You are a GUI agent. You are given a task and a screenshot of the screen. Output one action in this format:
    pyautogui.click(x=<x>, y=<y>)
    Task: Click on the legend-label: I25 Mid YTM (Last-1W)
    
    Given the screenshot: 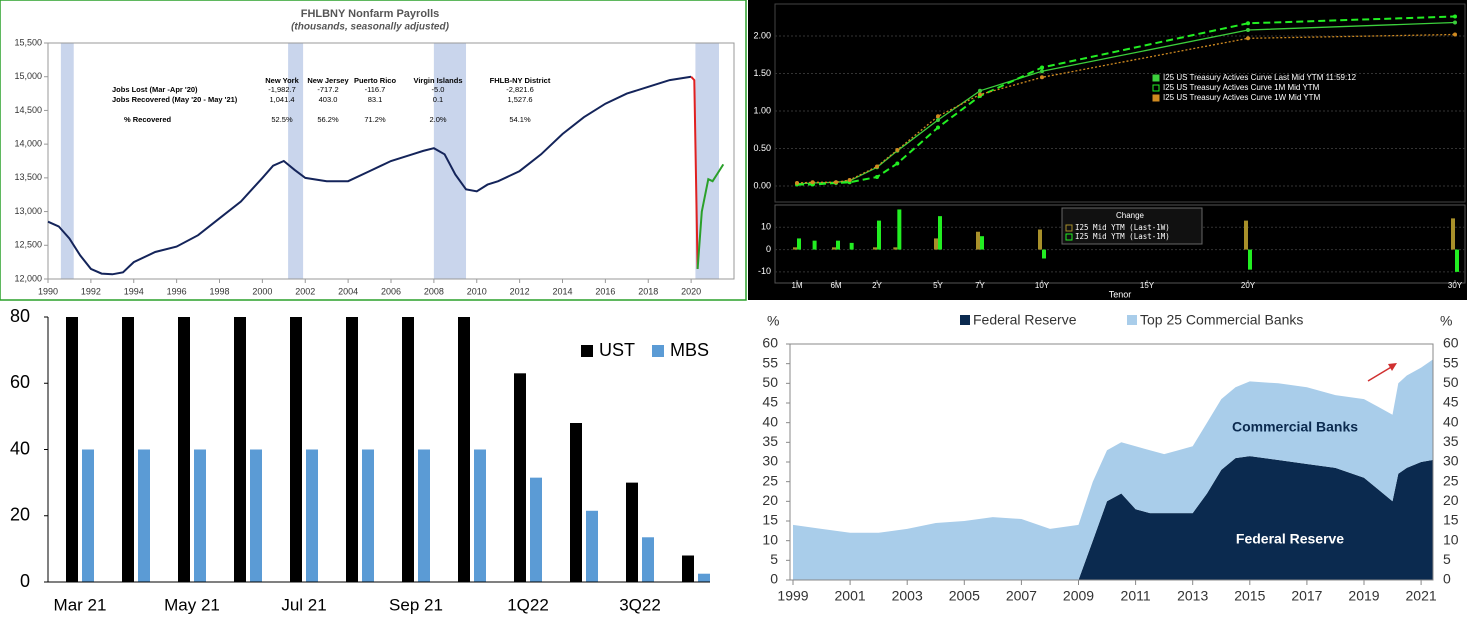 What is the action you would take?
    pyautogui.click(x=1122, y=227)
    